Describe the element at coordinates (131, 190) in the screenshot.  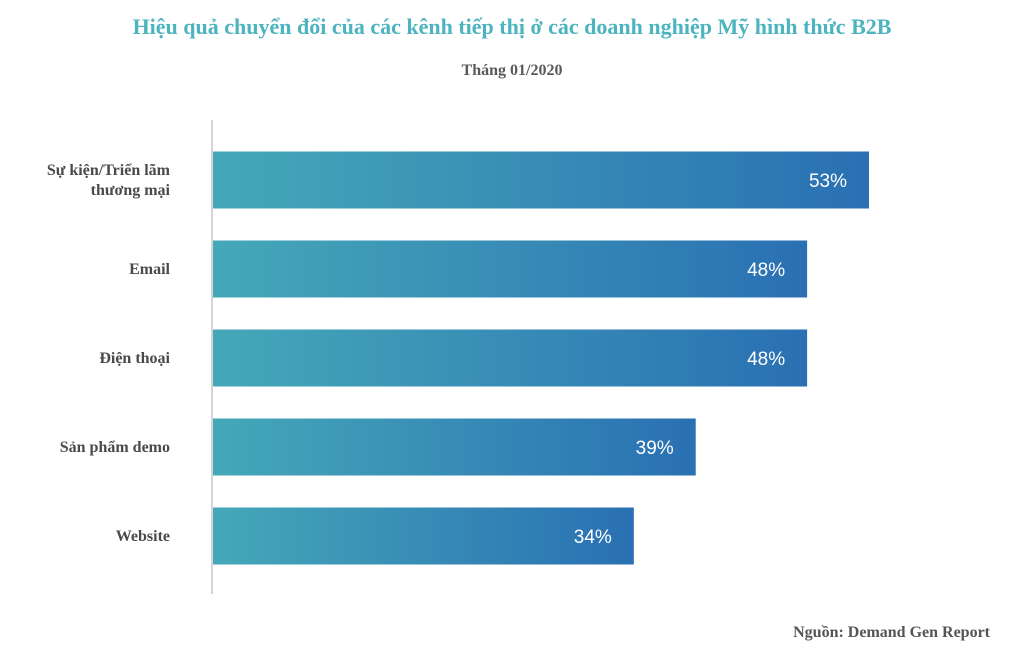
I see `category-label-line: thương mại` at that location.